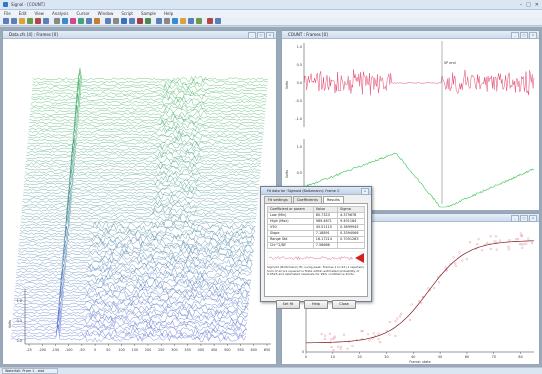 This screenshot has height=374, width=542. What do you see at coordinates (420, 292) in the screenshot?
I see `fit-curve` at bounding box center [420, 292].